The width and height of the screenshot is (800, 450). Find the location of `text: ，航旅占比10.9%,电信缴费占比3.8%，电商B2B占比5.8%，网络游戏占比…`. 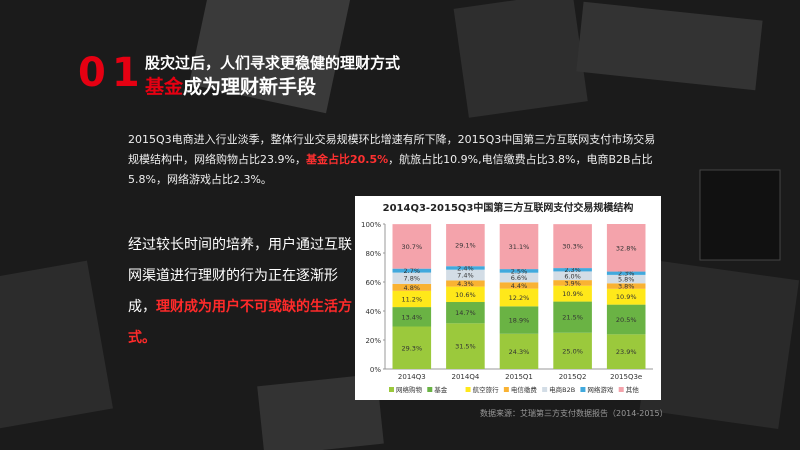

text: ，航旅占比10.9%,电信缴费占比3.8%，电商B2B占比5.8%，网络游戏占比… is located at coordinates (390, 169).